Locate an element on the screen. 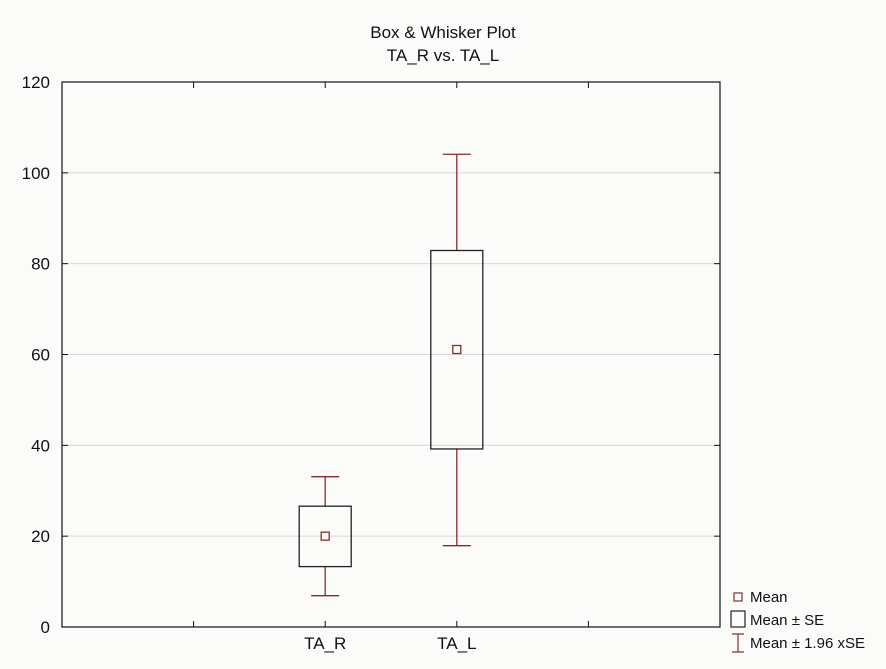  y-tick-label: 60 is located at coordinates (40, 355).